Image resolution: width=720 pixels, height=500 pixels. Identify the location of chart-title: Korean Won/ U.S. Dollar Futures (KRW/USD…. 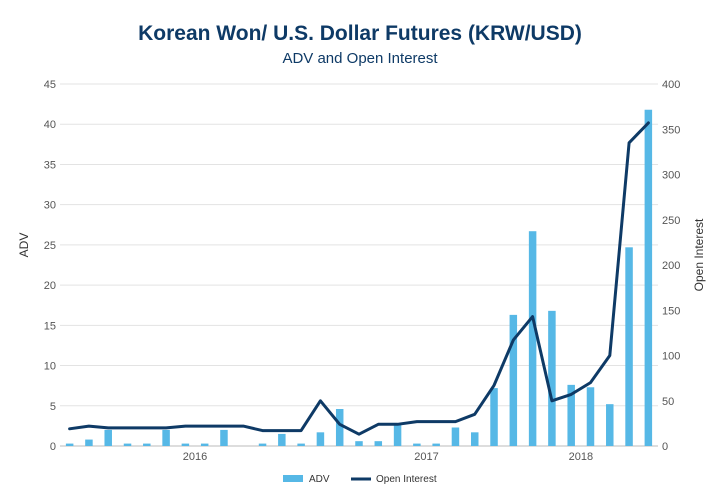
(360, 33).